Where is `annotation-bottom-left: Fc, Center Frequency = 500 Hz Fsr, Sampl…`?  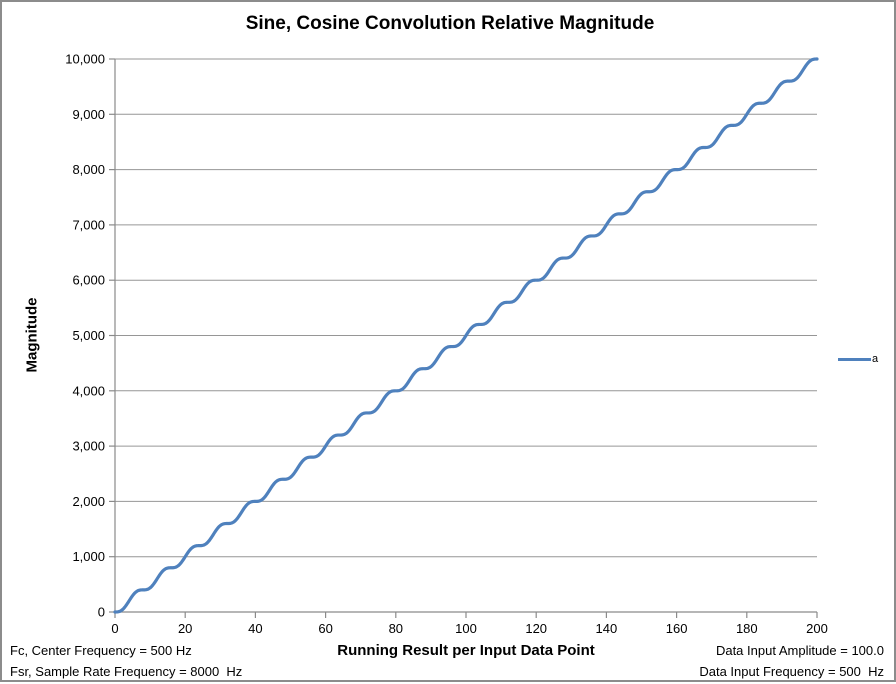 annotation-bottom-left: Fc, Center Frequency = 500 Hz Fsr, Sampl… is located at coordinates (126, 661).